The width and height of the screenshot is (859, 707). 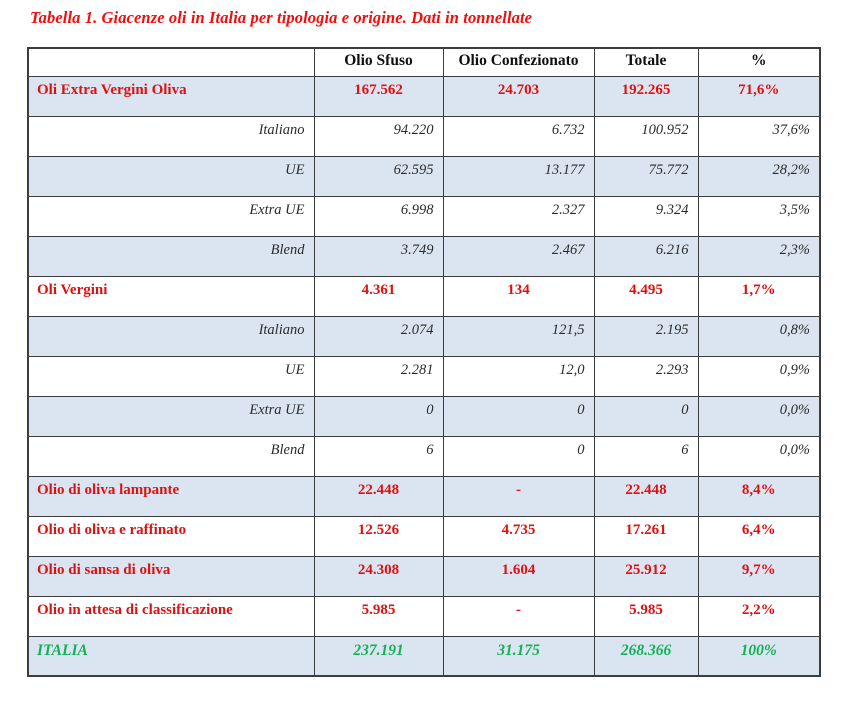 What do you see at coordinates (378, 376) in the screenshot?
I see `value-olio-sfuso: 2.281` at bounding box center [378, 376].